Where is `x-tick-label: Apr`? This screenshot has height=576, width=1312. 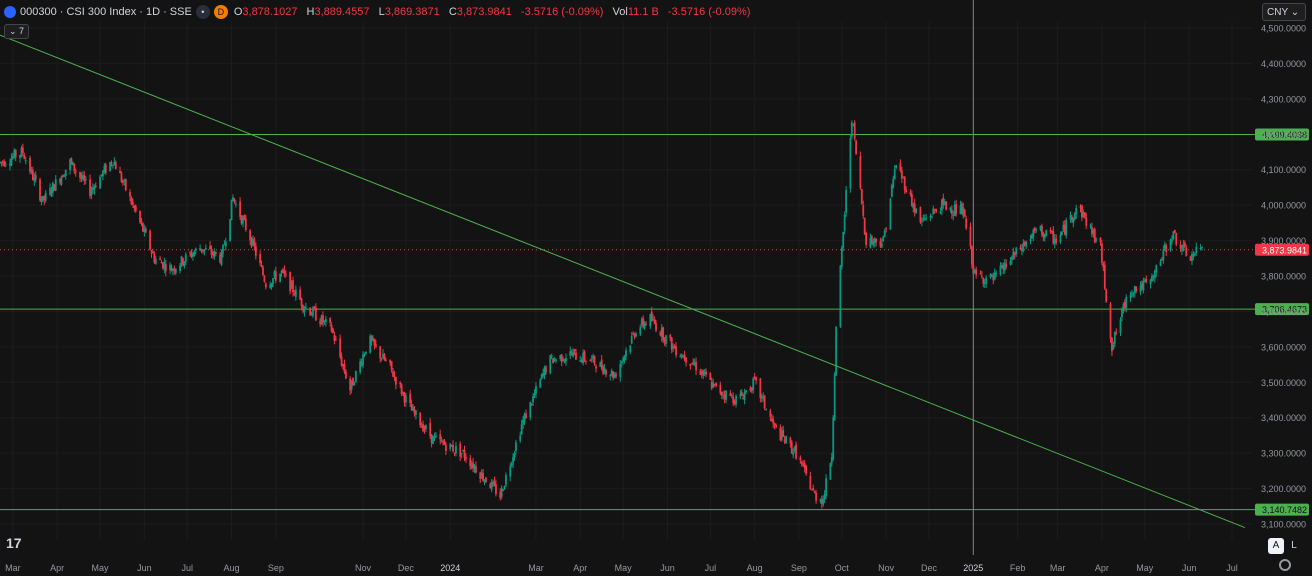
x-tick-label: Apr is located at coordinates (580, 568).